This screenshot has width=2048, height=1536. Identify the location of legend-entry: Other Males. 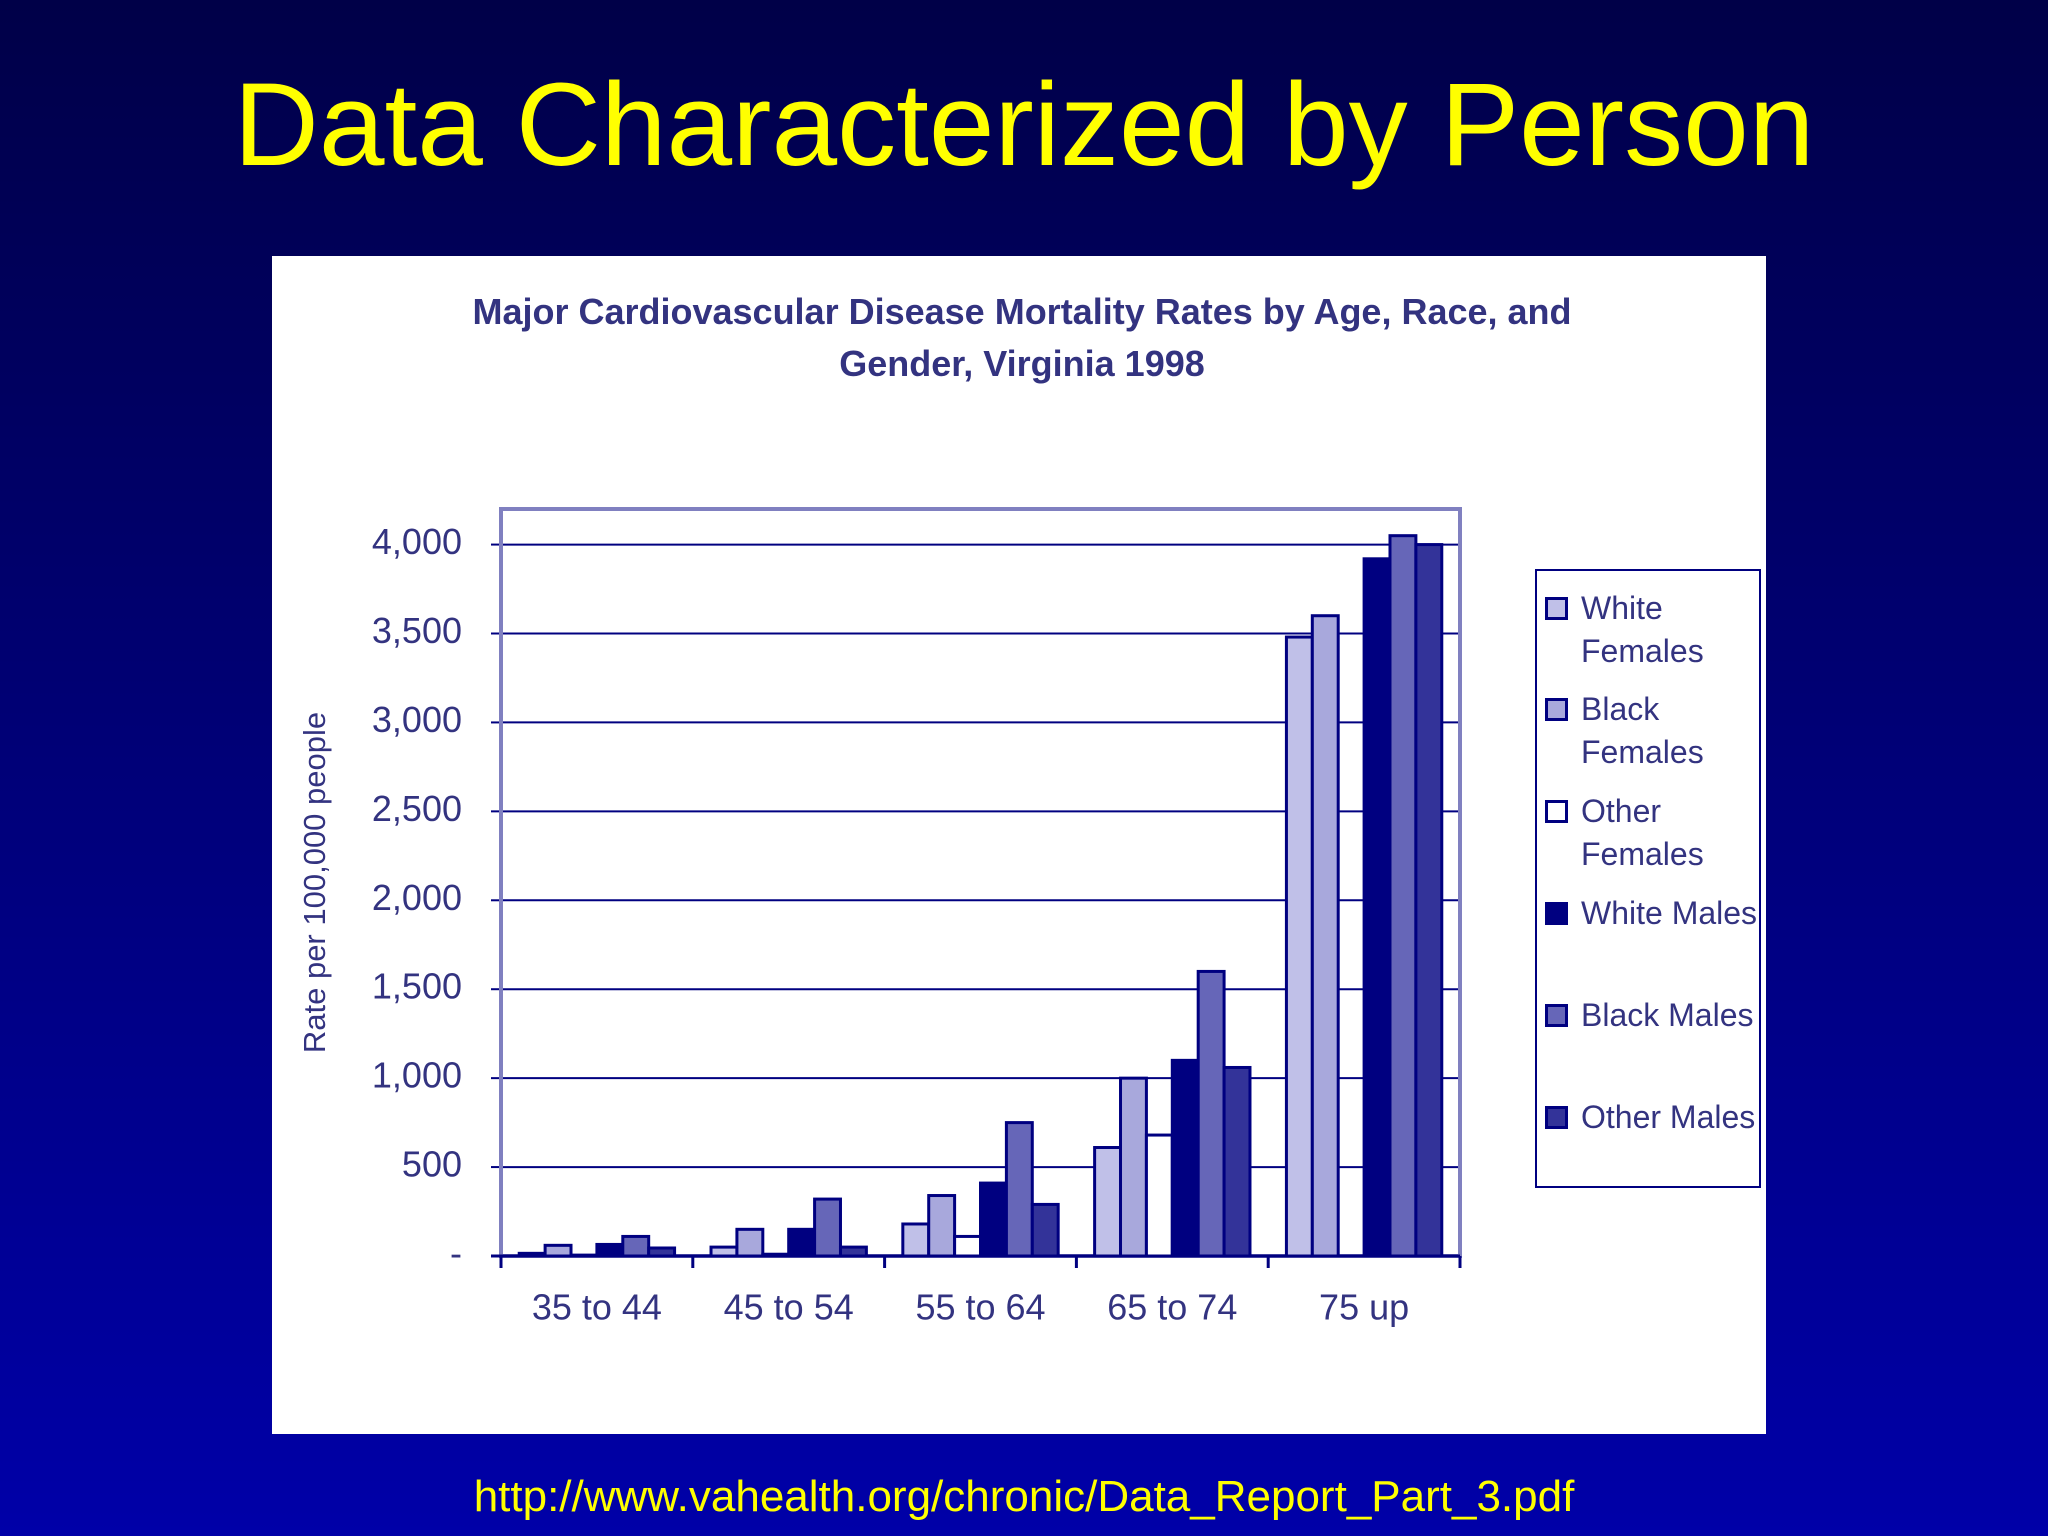
(1652, 1117).